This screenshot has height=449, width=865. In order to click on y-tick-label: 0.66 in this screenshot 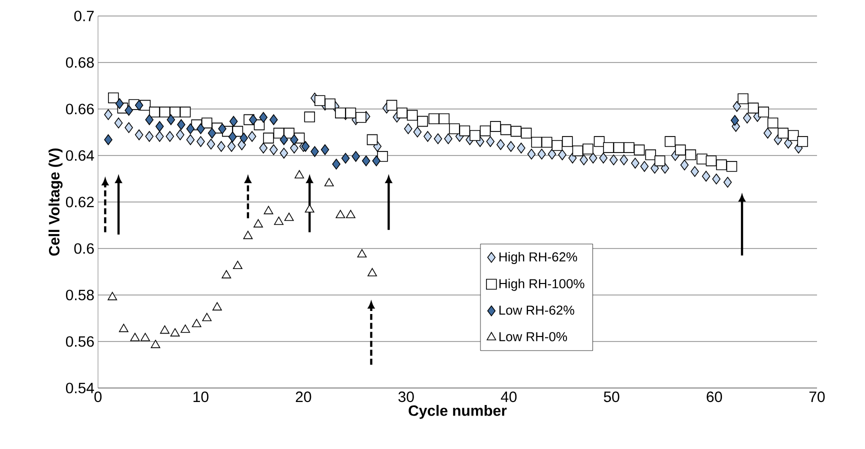, I will do `click(80, 109)`.